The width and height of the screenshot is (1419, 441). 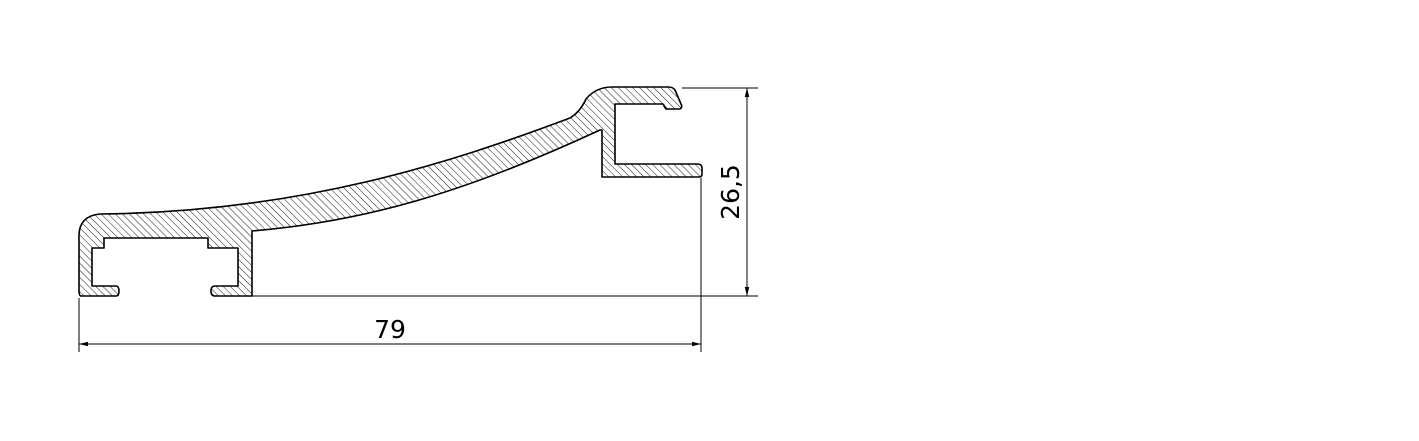 I want to click on width-dimension-label: 79, so click(x=390, y=329).